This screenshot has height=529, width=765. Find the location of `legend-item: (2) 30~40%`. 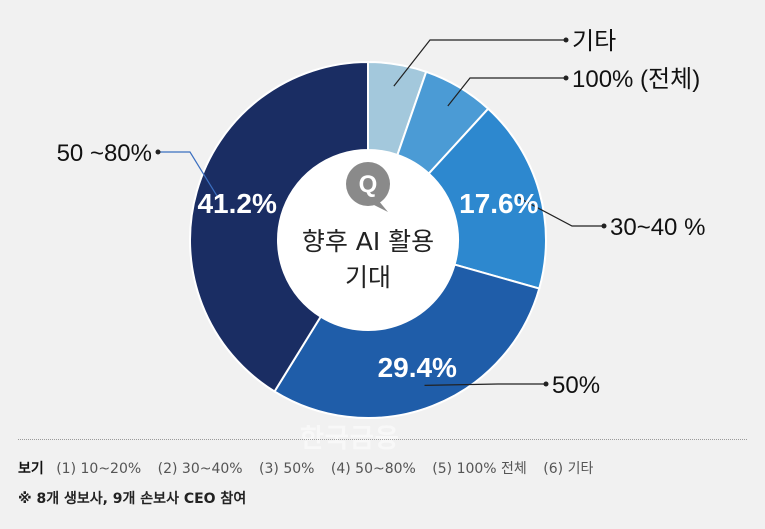

legend-item: (2) 30~40% is located at coordinates (200, 469).